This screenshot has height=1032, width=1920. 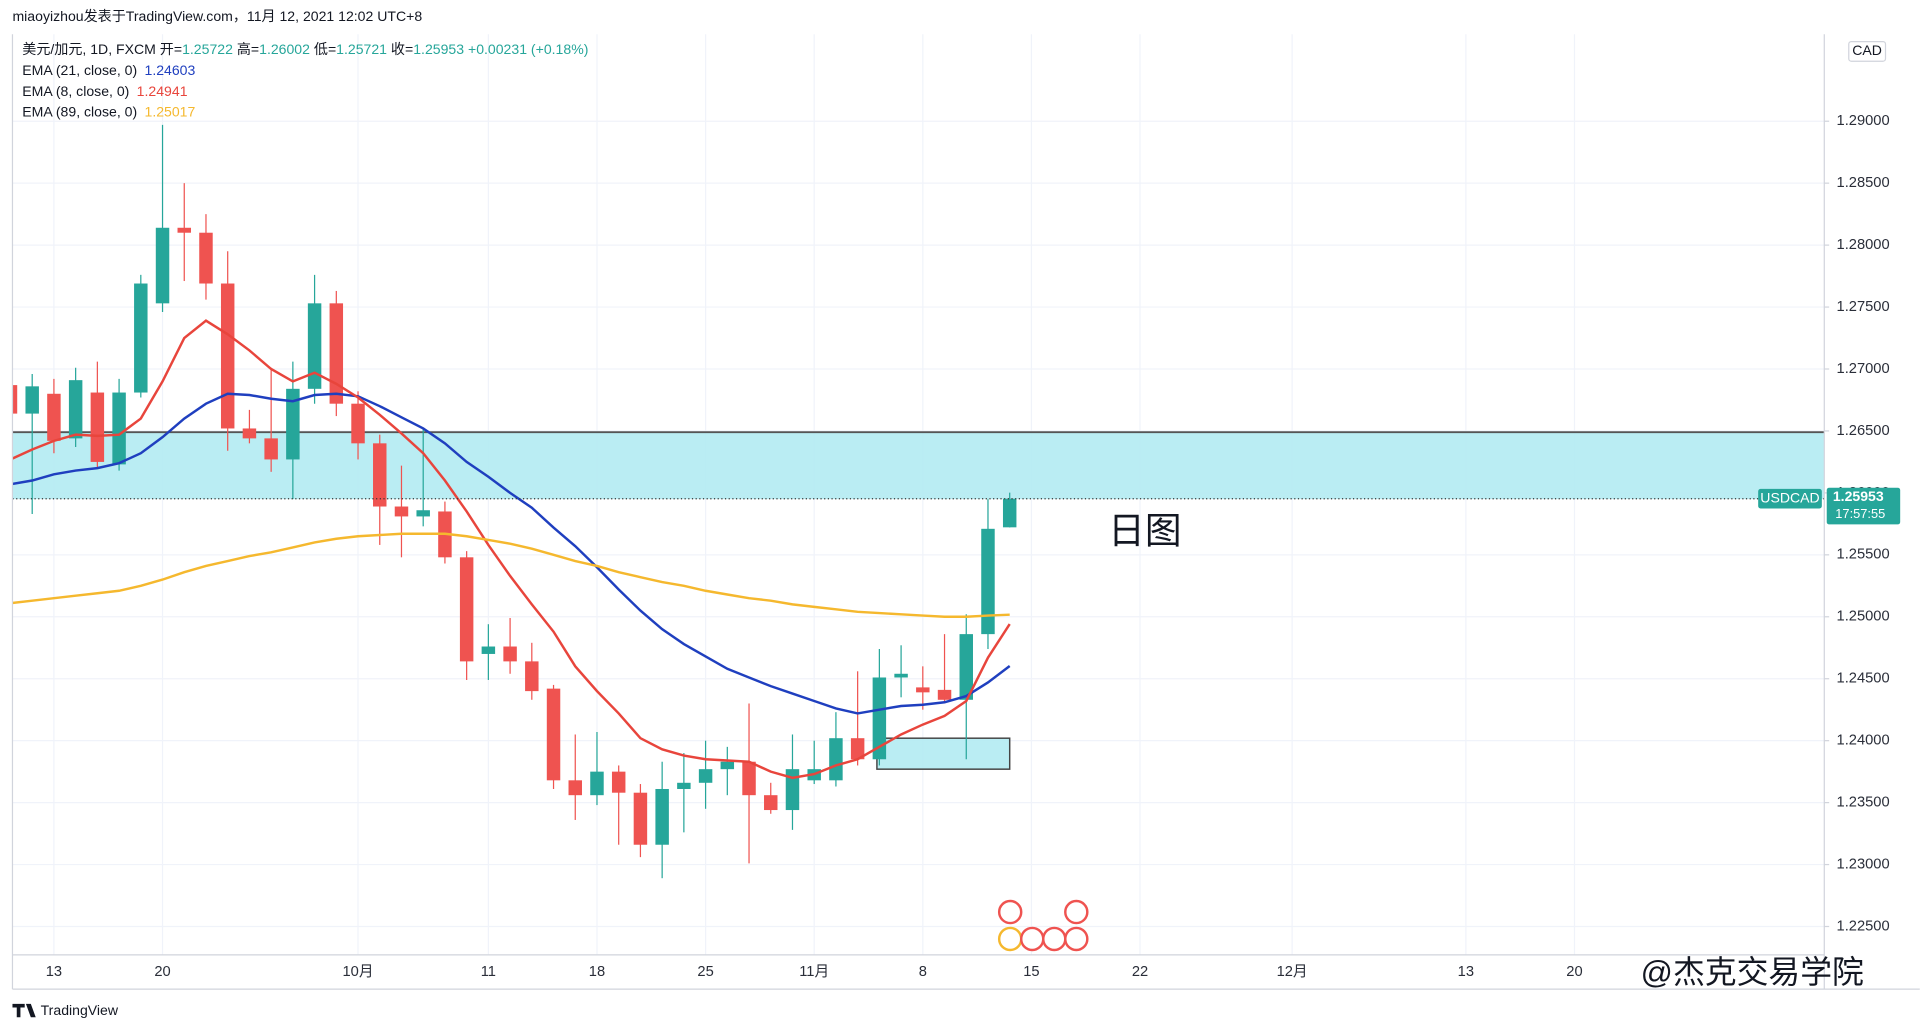 I want to click on legend-value: 1.24941, so click(x=162, y=91).